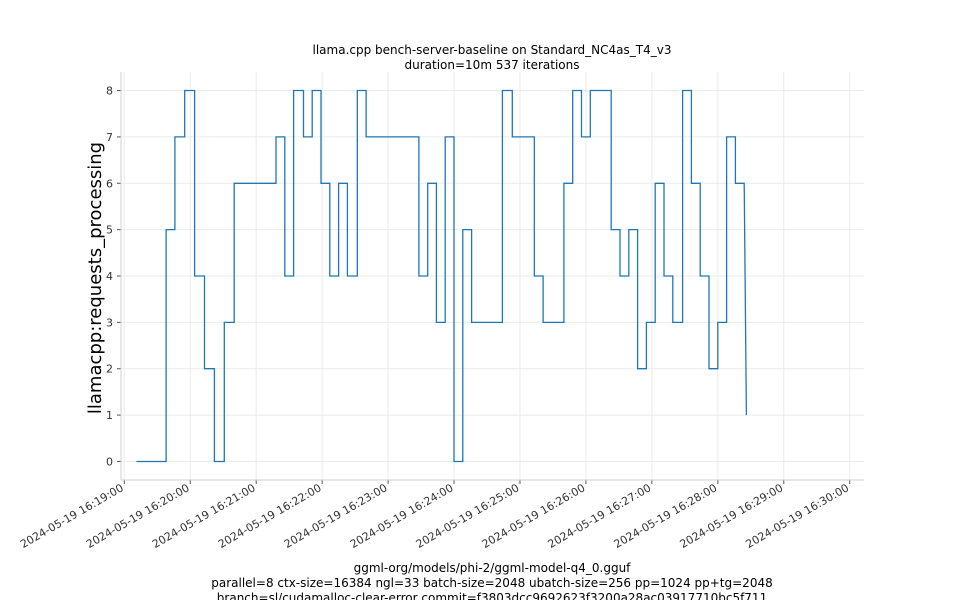 This screenshot has height=600, width=960. What do you see at coordinates (109, 91) in the screenshot?
I see `y-tick-label: 8` at bounding box center [109, 91].